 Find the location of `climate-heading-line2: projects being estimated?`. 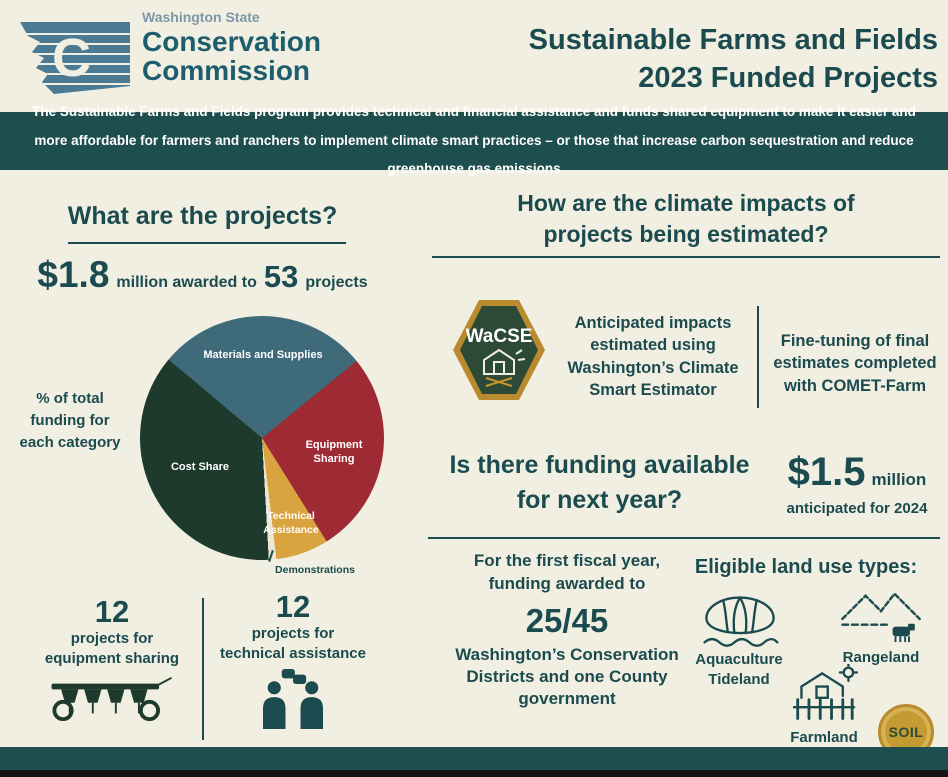

climate-heading-line2: projects being estimated? is located at coordinates (686, 234).